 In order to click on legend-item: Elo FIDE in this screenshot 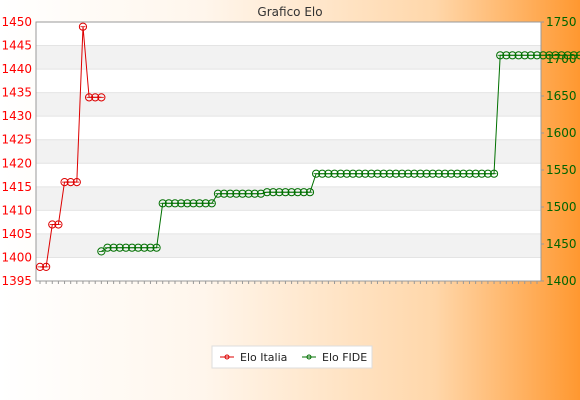, I will do `click(334, 357)`.